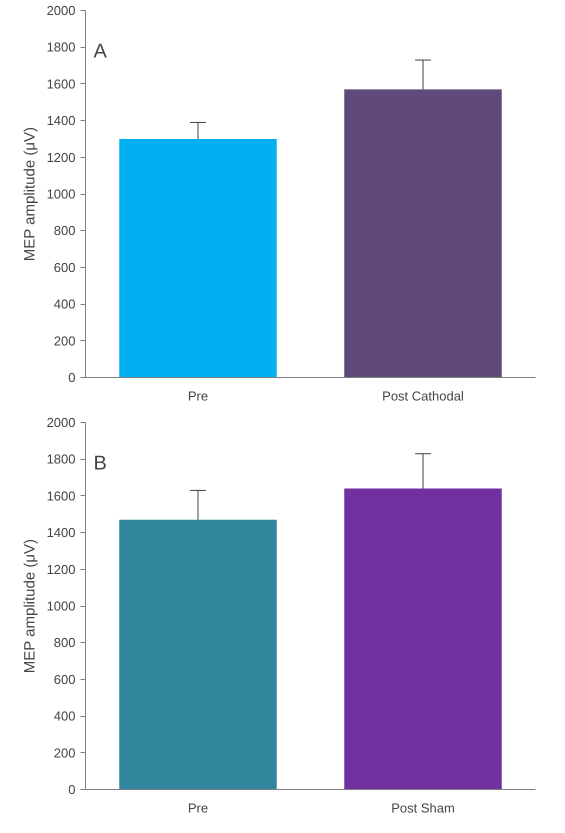 This screenshot has height=833, width=565. What do you see at coordinates (101, 51) in the screenshot?
I see `annotation: A` at bounding box center [101, 51].